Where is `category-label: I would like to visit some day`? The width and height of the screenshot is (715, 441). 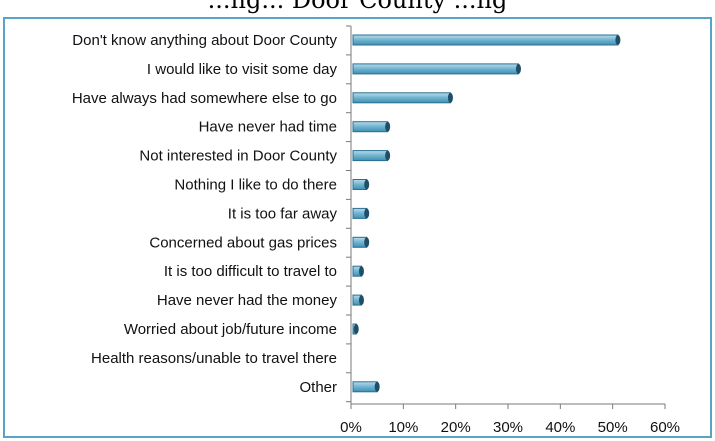 category-label: I would like to visit some day is located at coordinates (242, 69).